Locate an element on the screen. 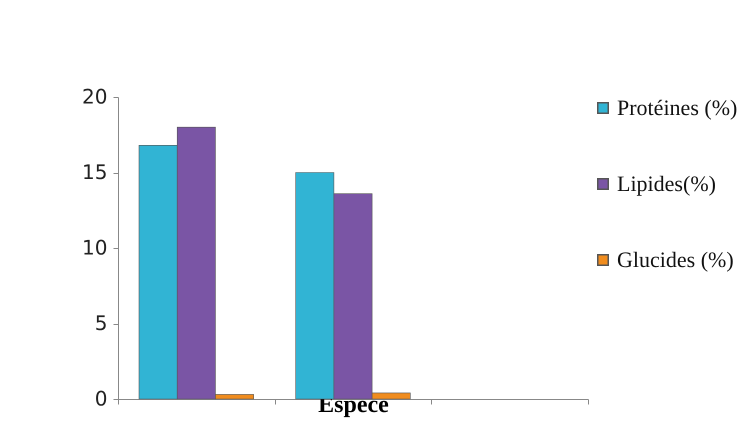 The width and height of the screenshot is (753, 430). y-tick-label: 0 is located at coordinates (101, 398).